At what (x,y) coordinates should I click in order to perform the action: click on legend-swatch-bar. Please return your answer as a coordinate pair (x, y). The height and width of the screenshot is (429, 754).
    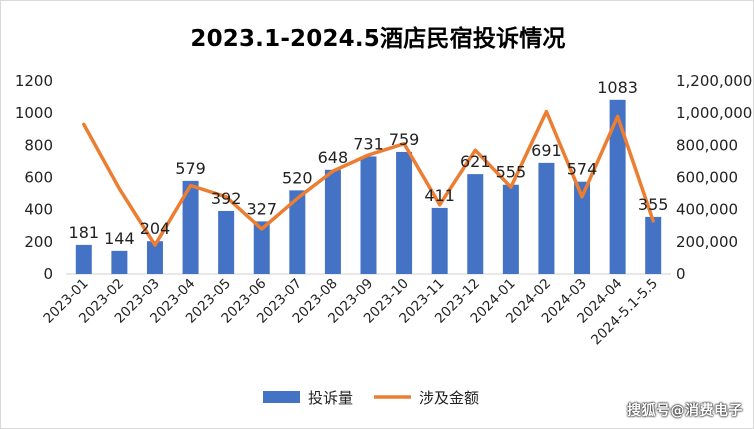
    Looking at the image, I should click on (281, 397).